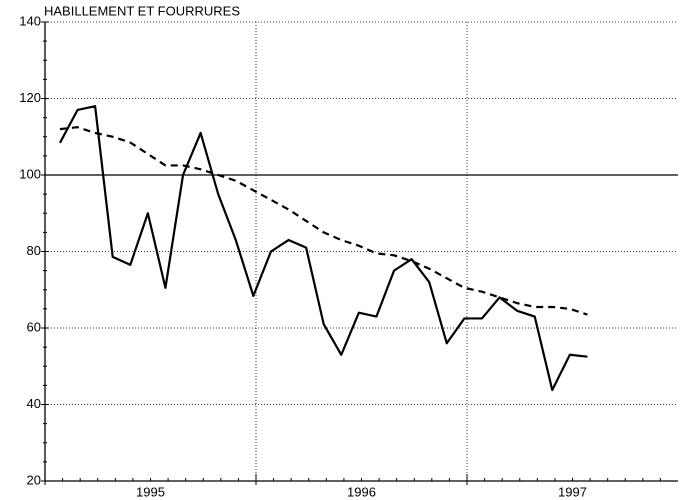 The width and height of the screenshot is (685, 500). Describe the element at coordinates (361, 491) in the screenshot. I see `x-tick-label: 1996` at that location.